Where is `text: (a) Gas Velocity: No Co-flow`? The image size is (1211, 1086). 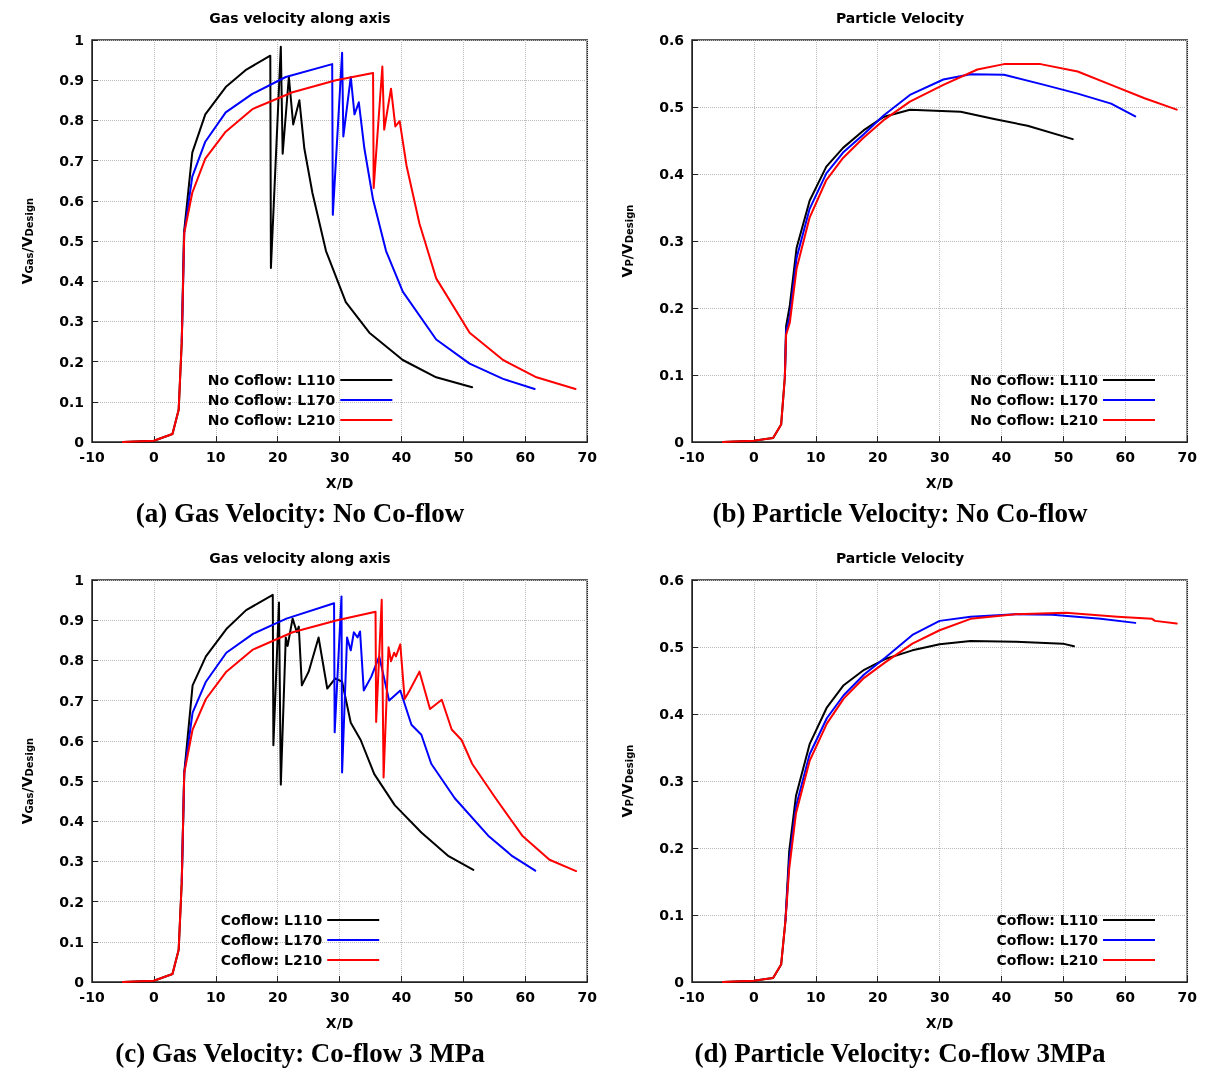
text: (a) Gas Velocity: No Co-flow is located at coordinates (300, 513).